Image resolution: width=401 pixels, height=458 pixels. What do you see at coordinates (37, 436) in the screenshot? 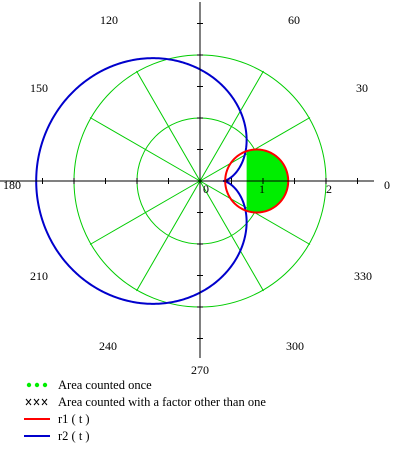
I see `blue-line-icon` at bounding box center [37, 436].